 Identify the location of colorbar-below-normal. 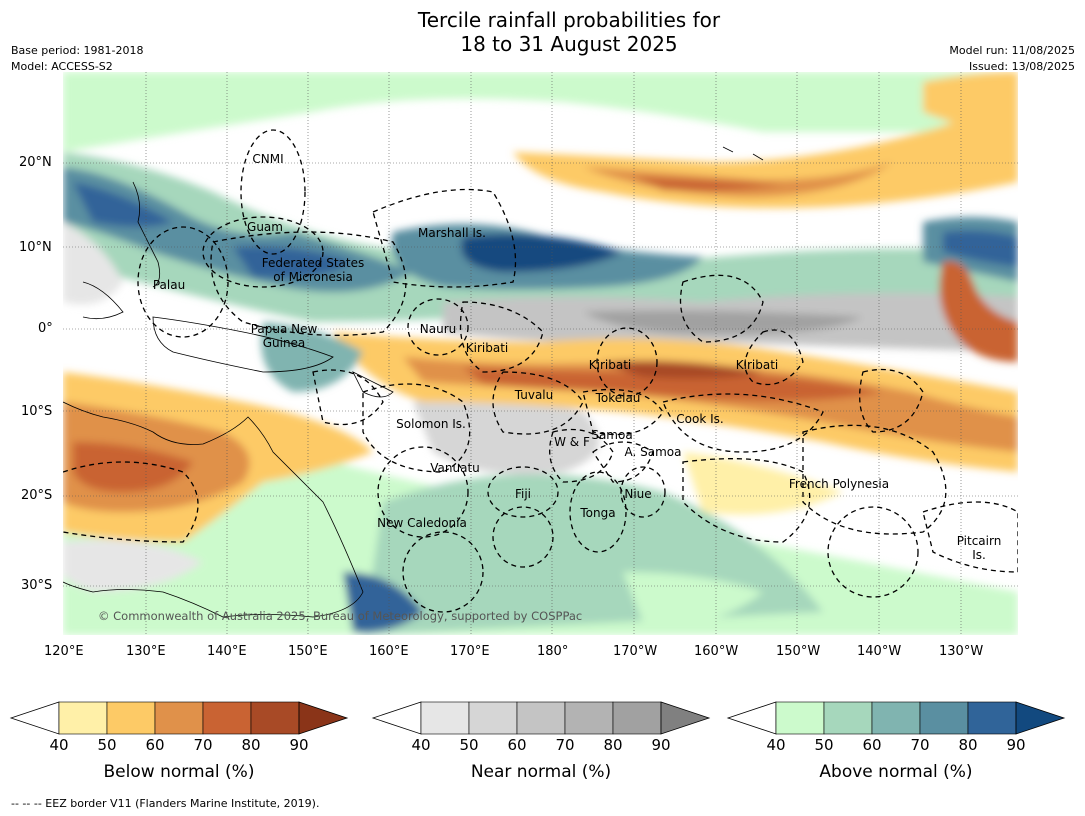
(179, 718).